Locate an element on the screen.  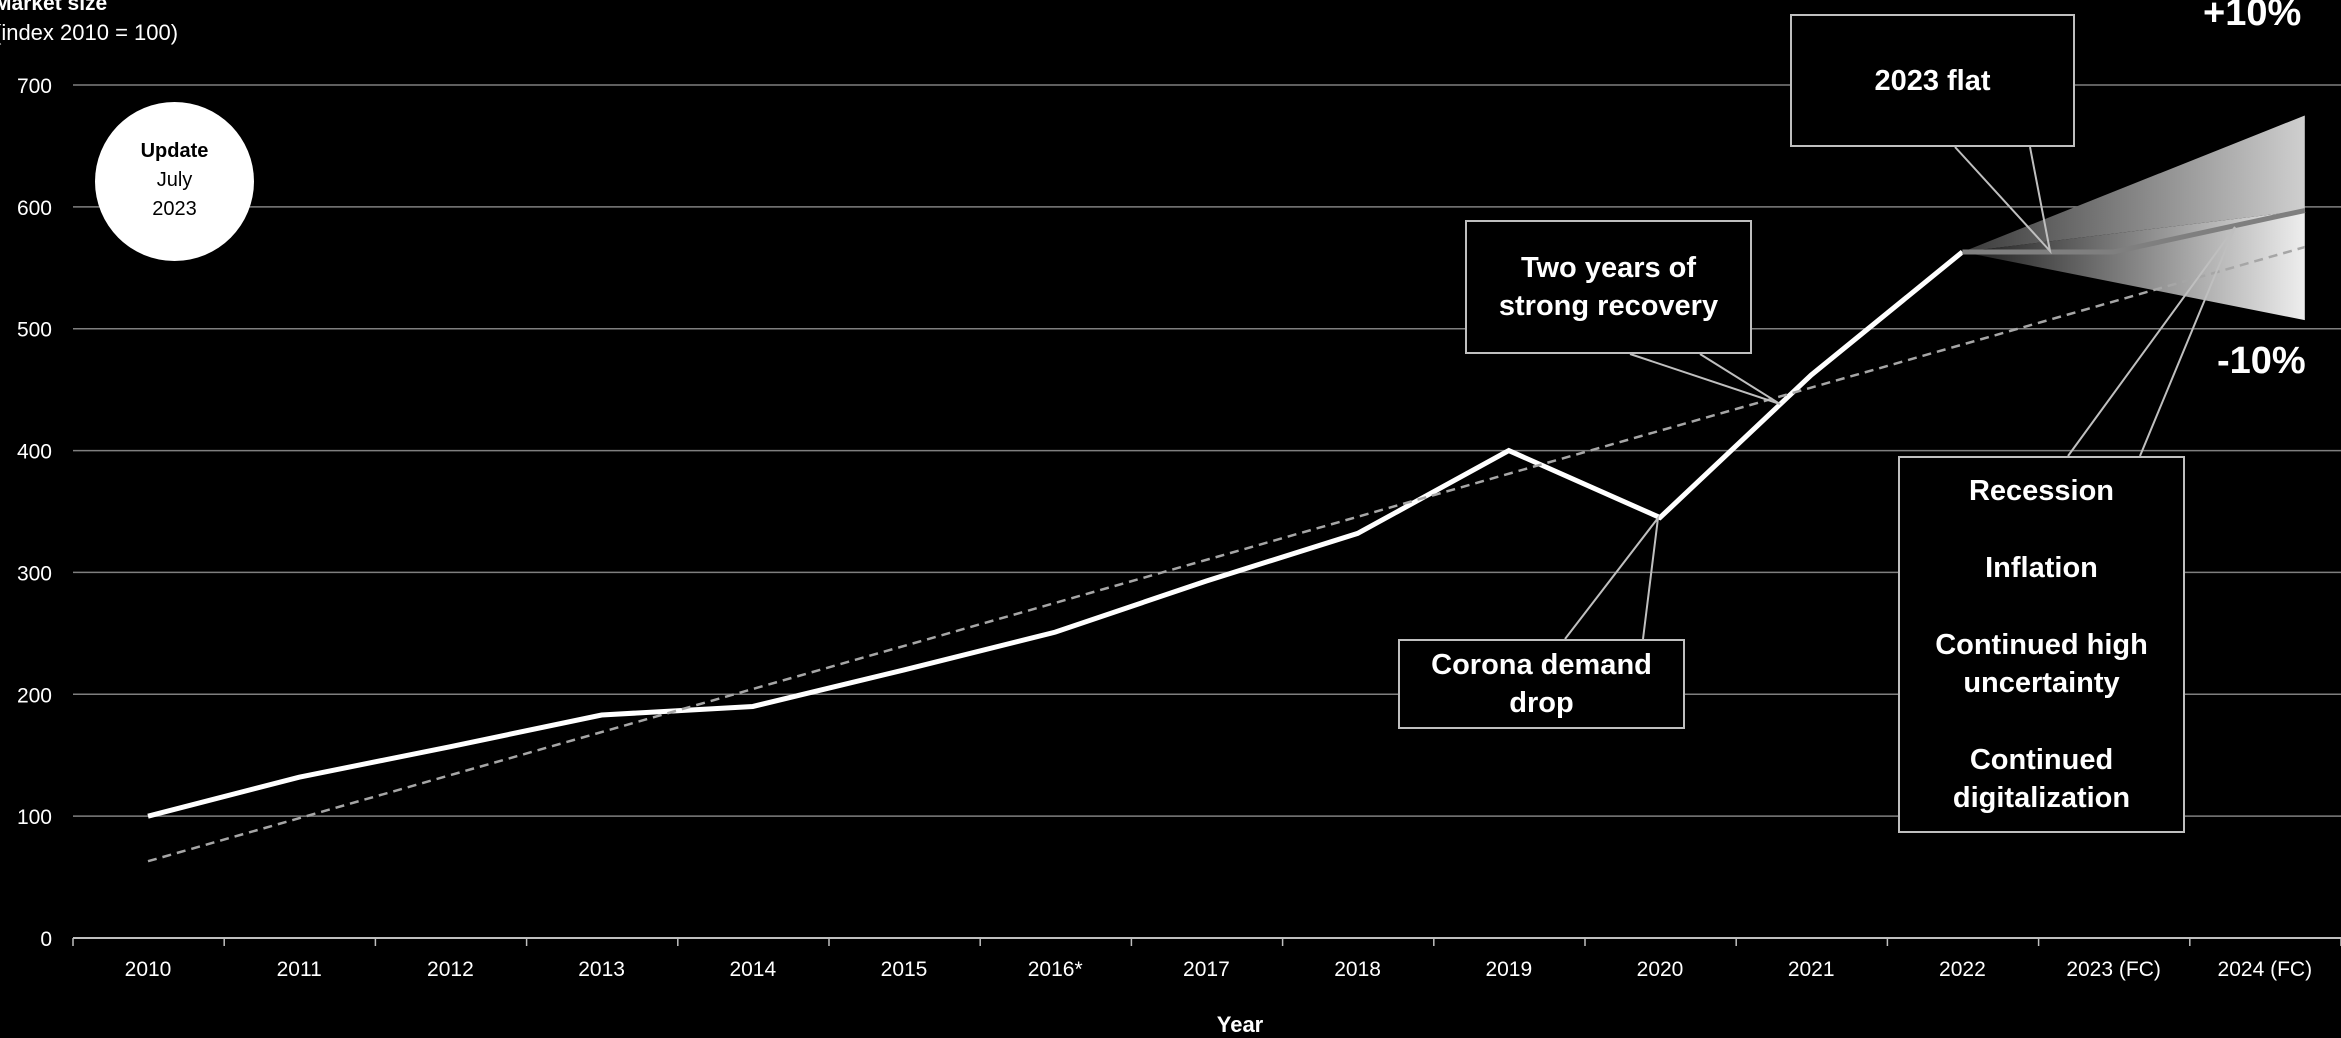
callout-recovery: Two years of strong recovery is located at coordinates (1608, 287).